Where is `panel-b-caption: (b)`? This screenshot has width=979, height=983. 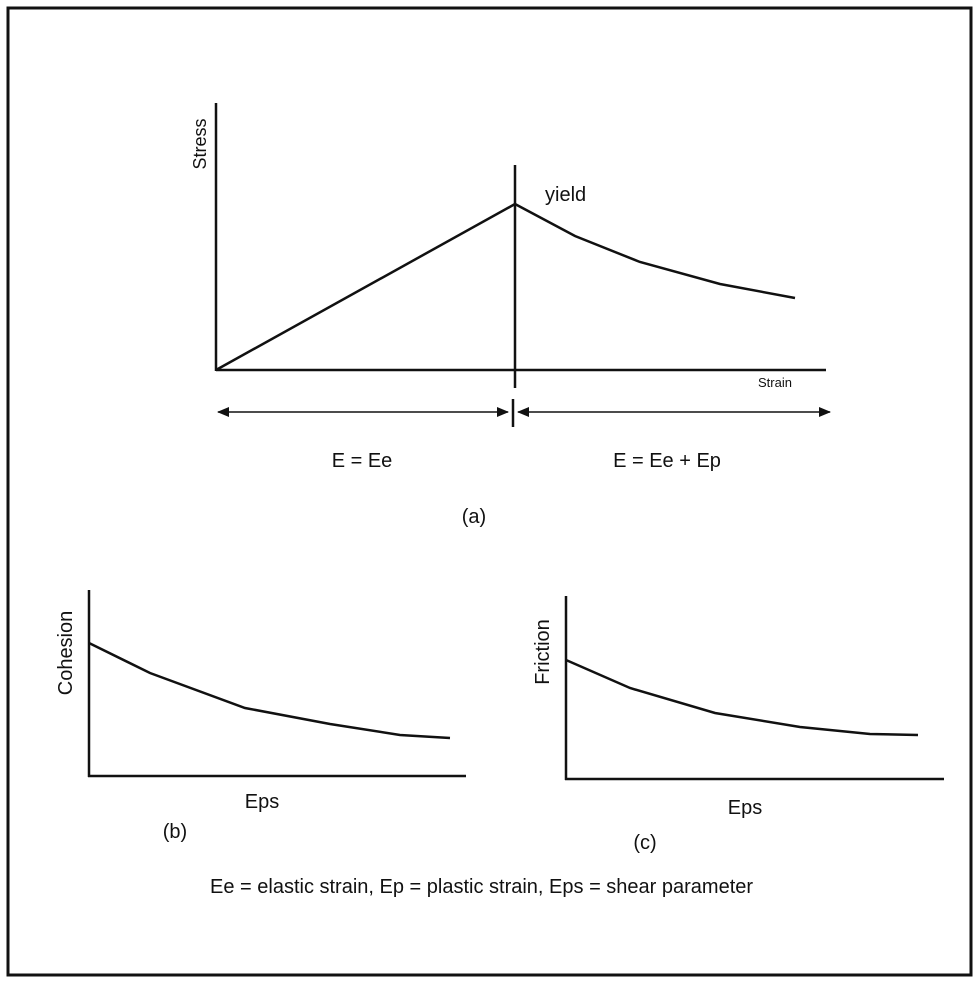 panel-b-caption: (b) is located at coordinates (175, 832).